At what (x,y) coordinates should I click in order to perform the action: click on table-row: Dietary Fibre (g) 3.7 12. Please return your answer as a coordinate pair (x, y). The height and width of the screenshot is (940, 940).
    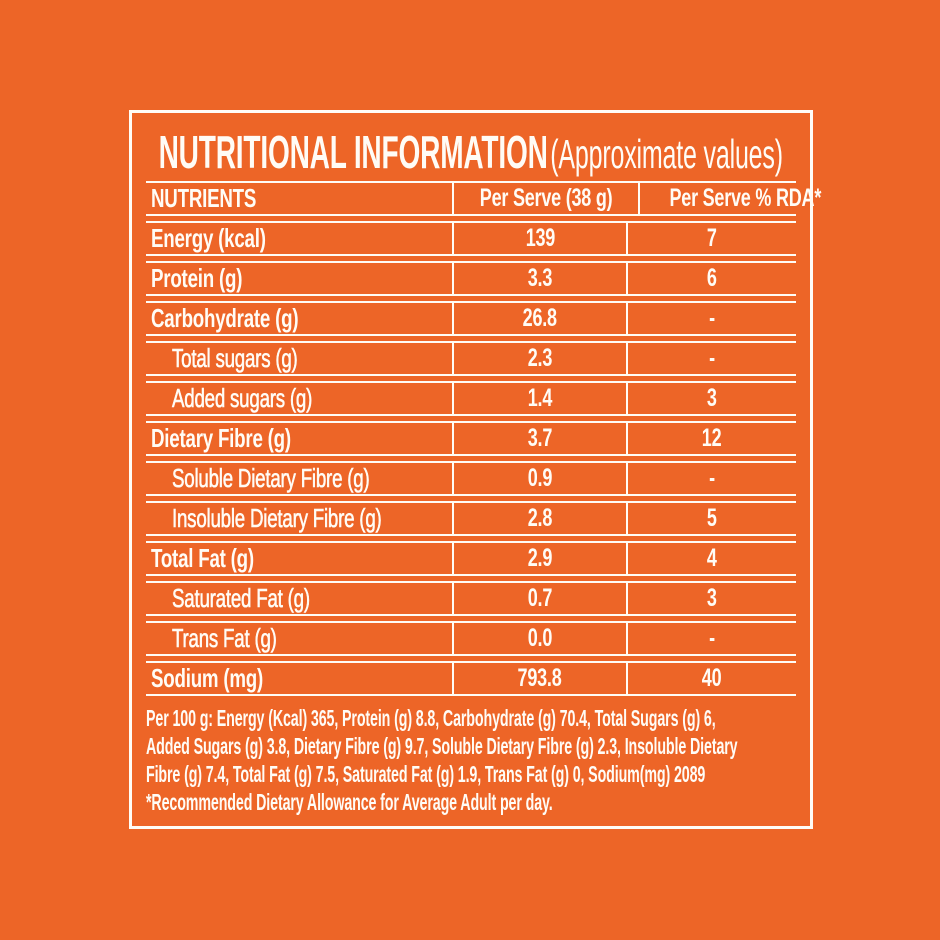
    Looking at the image, I should click on (471, 438).